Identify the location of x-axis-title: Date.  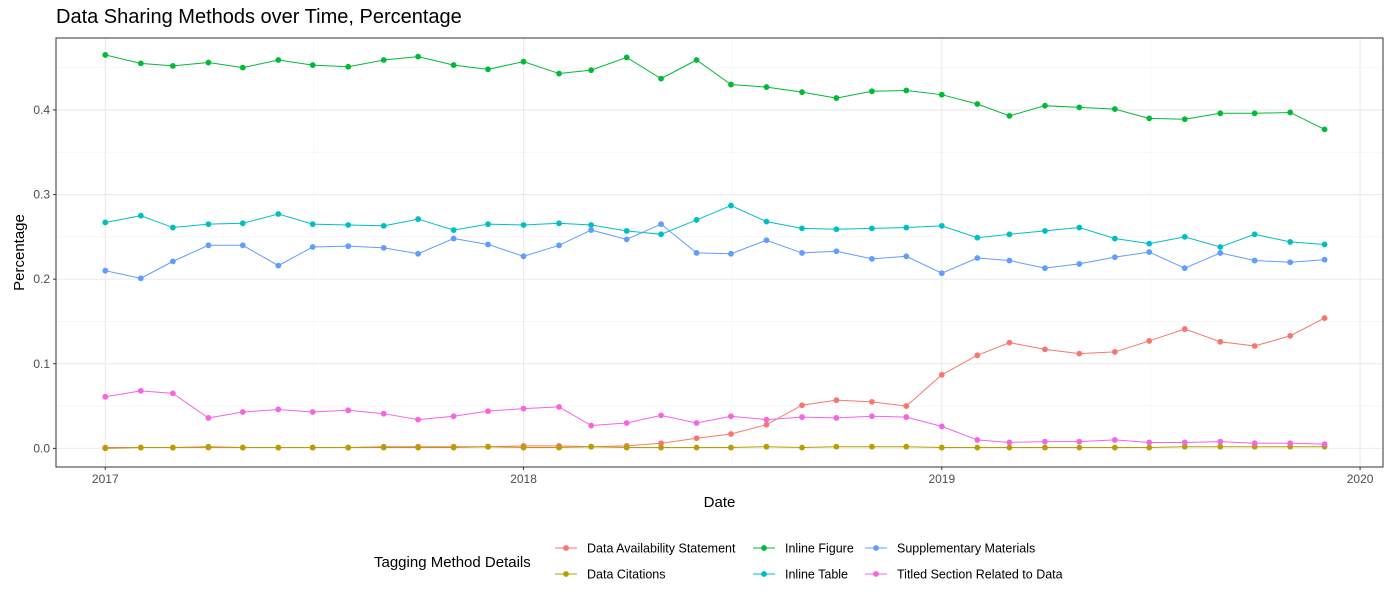
(720, 502).